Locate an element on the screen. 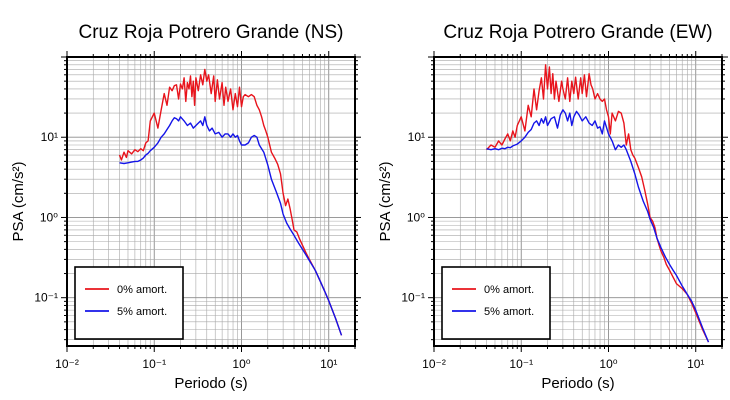  legend-ns: 0% amort. 5% amort. is located at coordinates (129, 303).